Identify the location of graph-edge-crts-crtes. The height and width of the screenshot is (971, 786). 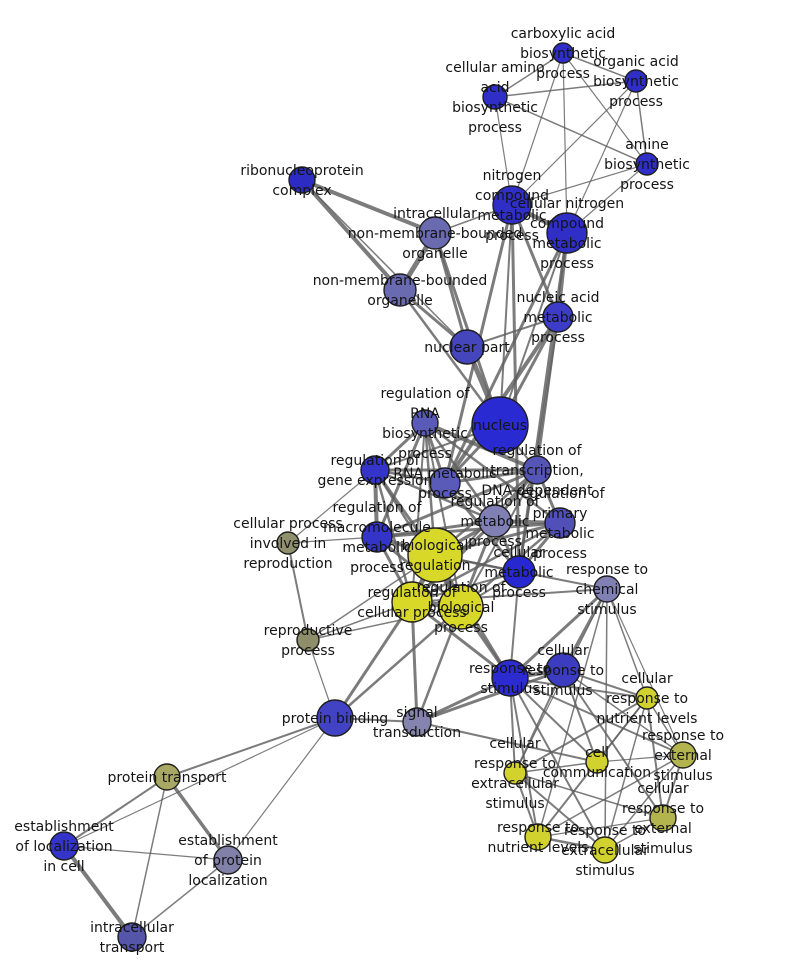
(613, 744).